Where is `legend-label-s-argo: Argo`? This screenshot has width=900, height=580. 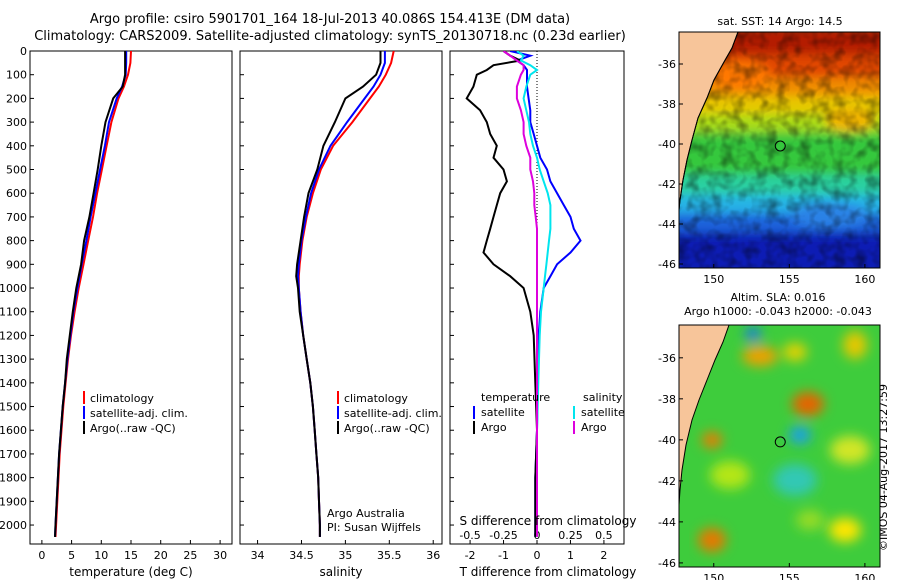
legend-label-s-argo: Argo is located at coordinates (594, 427).